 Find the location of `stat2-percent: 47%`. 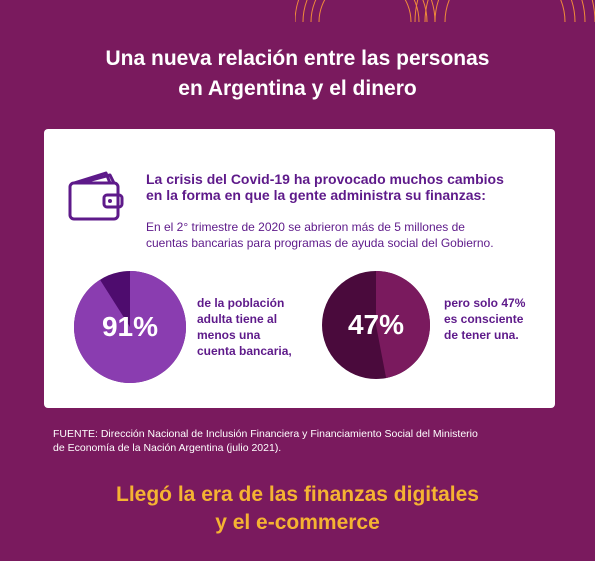

stat2-percent: 47% is located at coordinates (376, 324).